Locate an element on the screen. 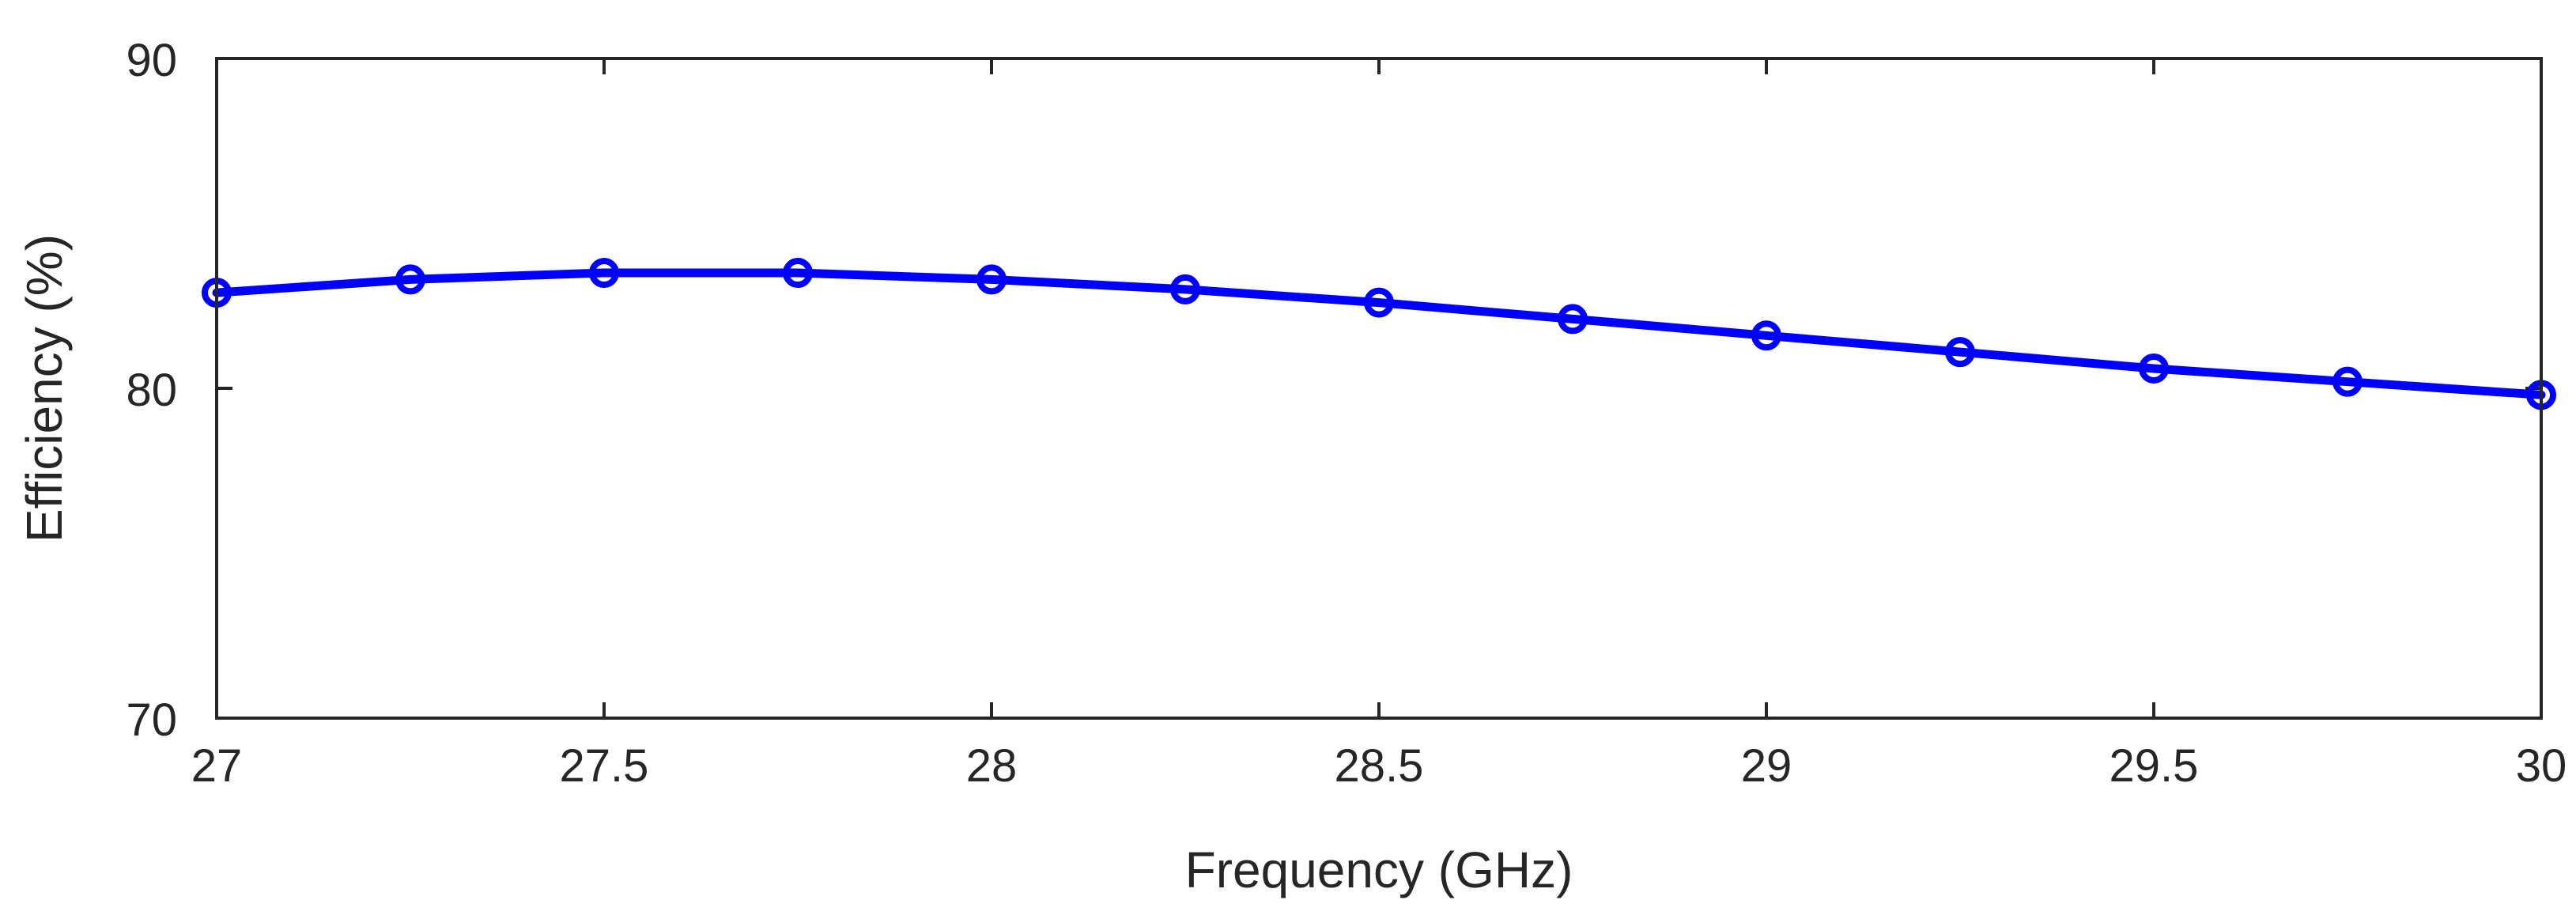 This screenshot has width=2576, height=919. x-axis-label: Frequency (GHz) is located at coordinates (1379, 869).